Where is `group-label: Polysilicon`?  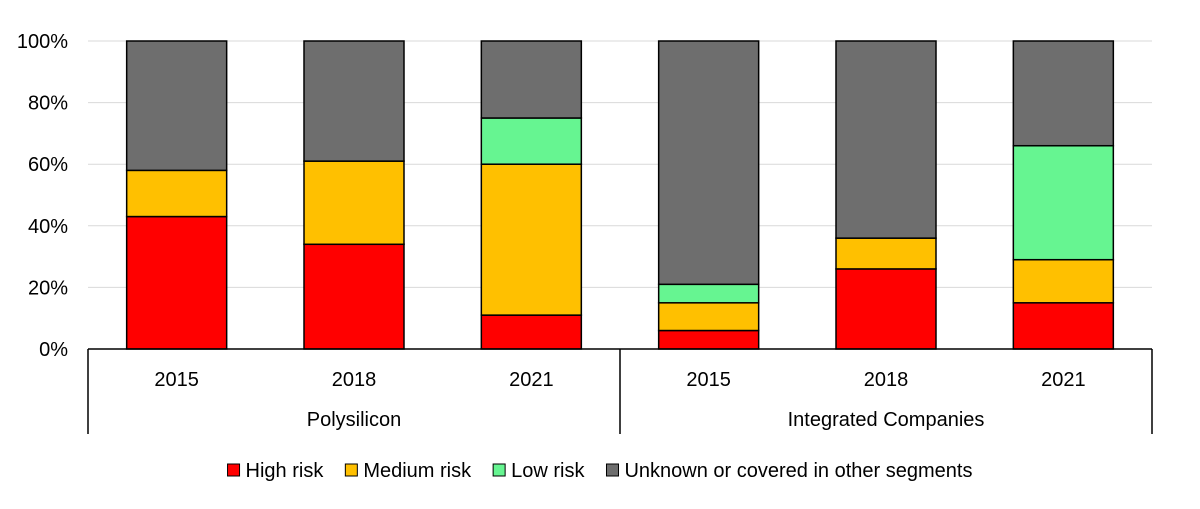
group-label: Polysilicon is located at coordinates (354, 420).